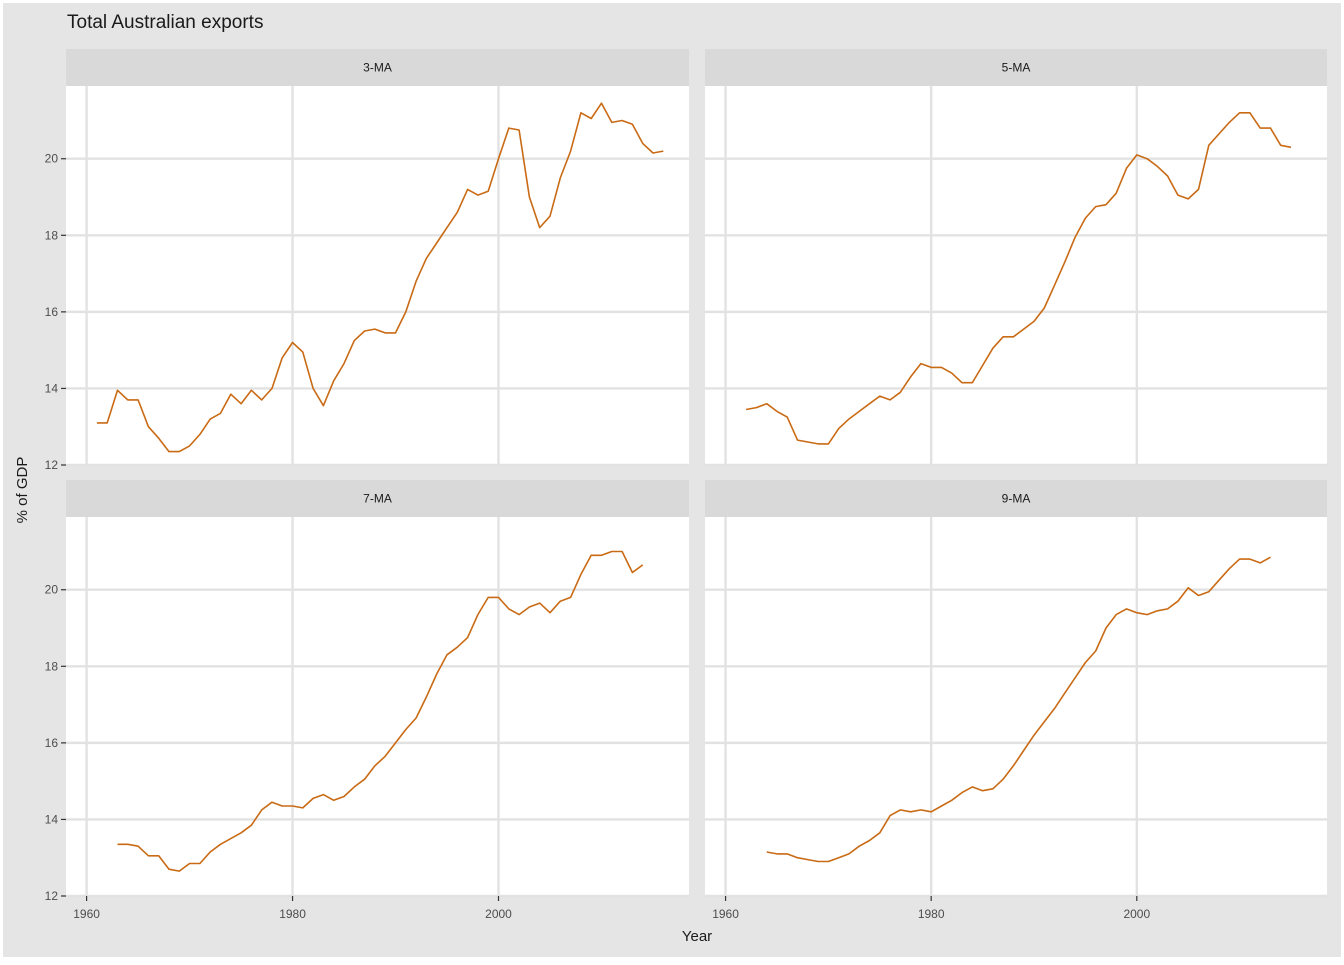  What do you see at coordinates (1018, 709) in the screenshot?
I see `series-line-9-ma` at bounding box center [1018, 709].